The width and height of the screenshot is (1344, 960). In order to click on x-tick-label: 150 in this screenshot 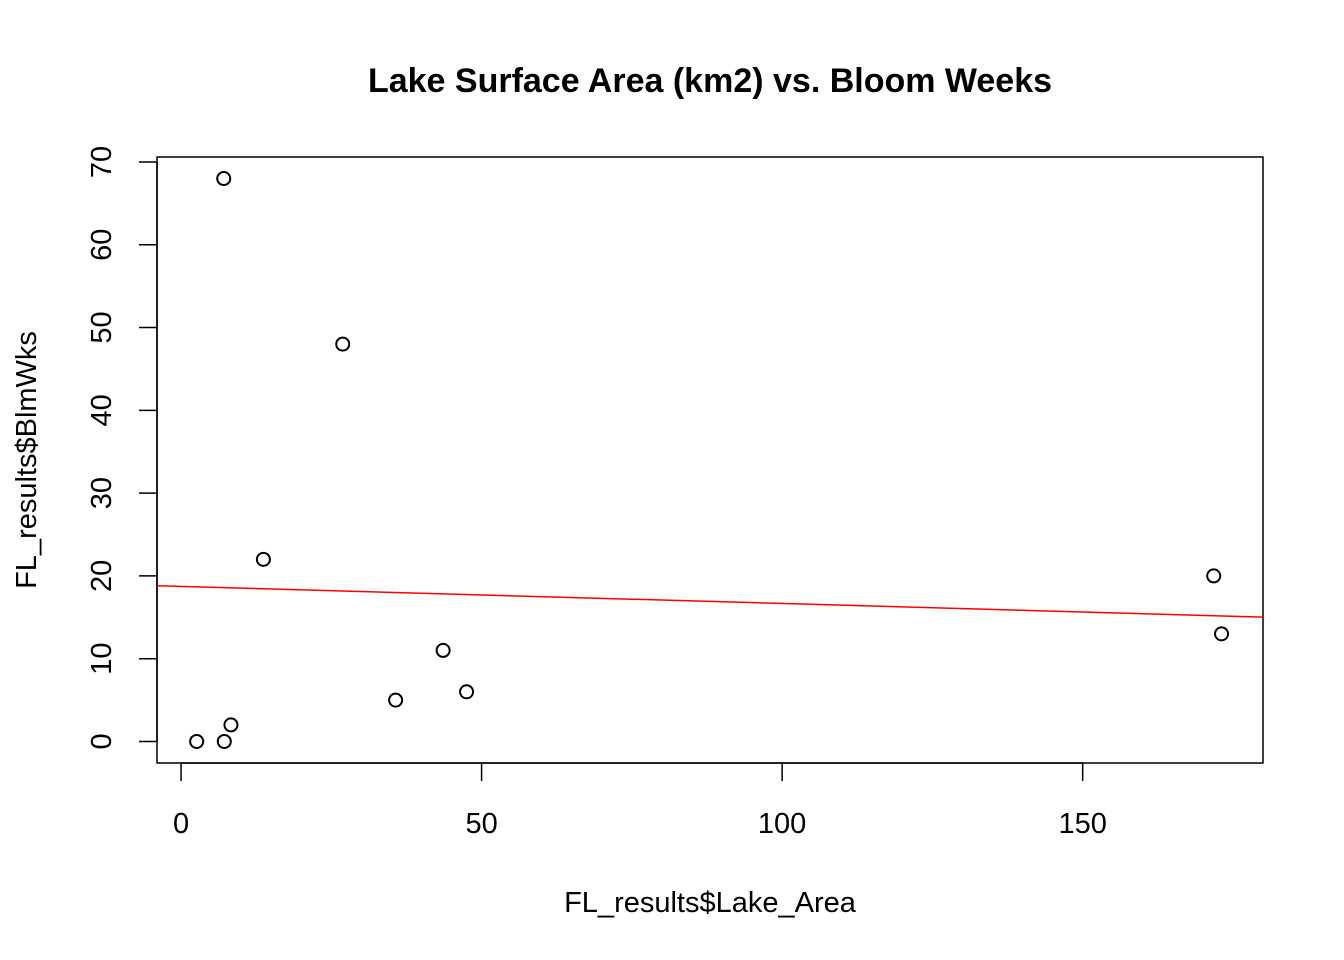, I will do `click(1082, 824)`.